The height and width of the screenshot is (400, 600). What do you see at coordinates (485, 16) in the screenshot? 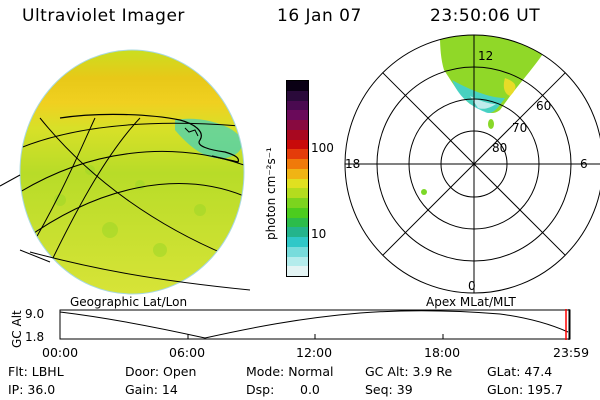
I see `time-label: 23:50:06 UT` at bounding box center [485, 16].